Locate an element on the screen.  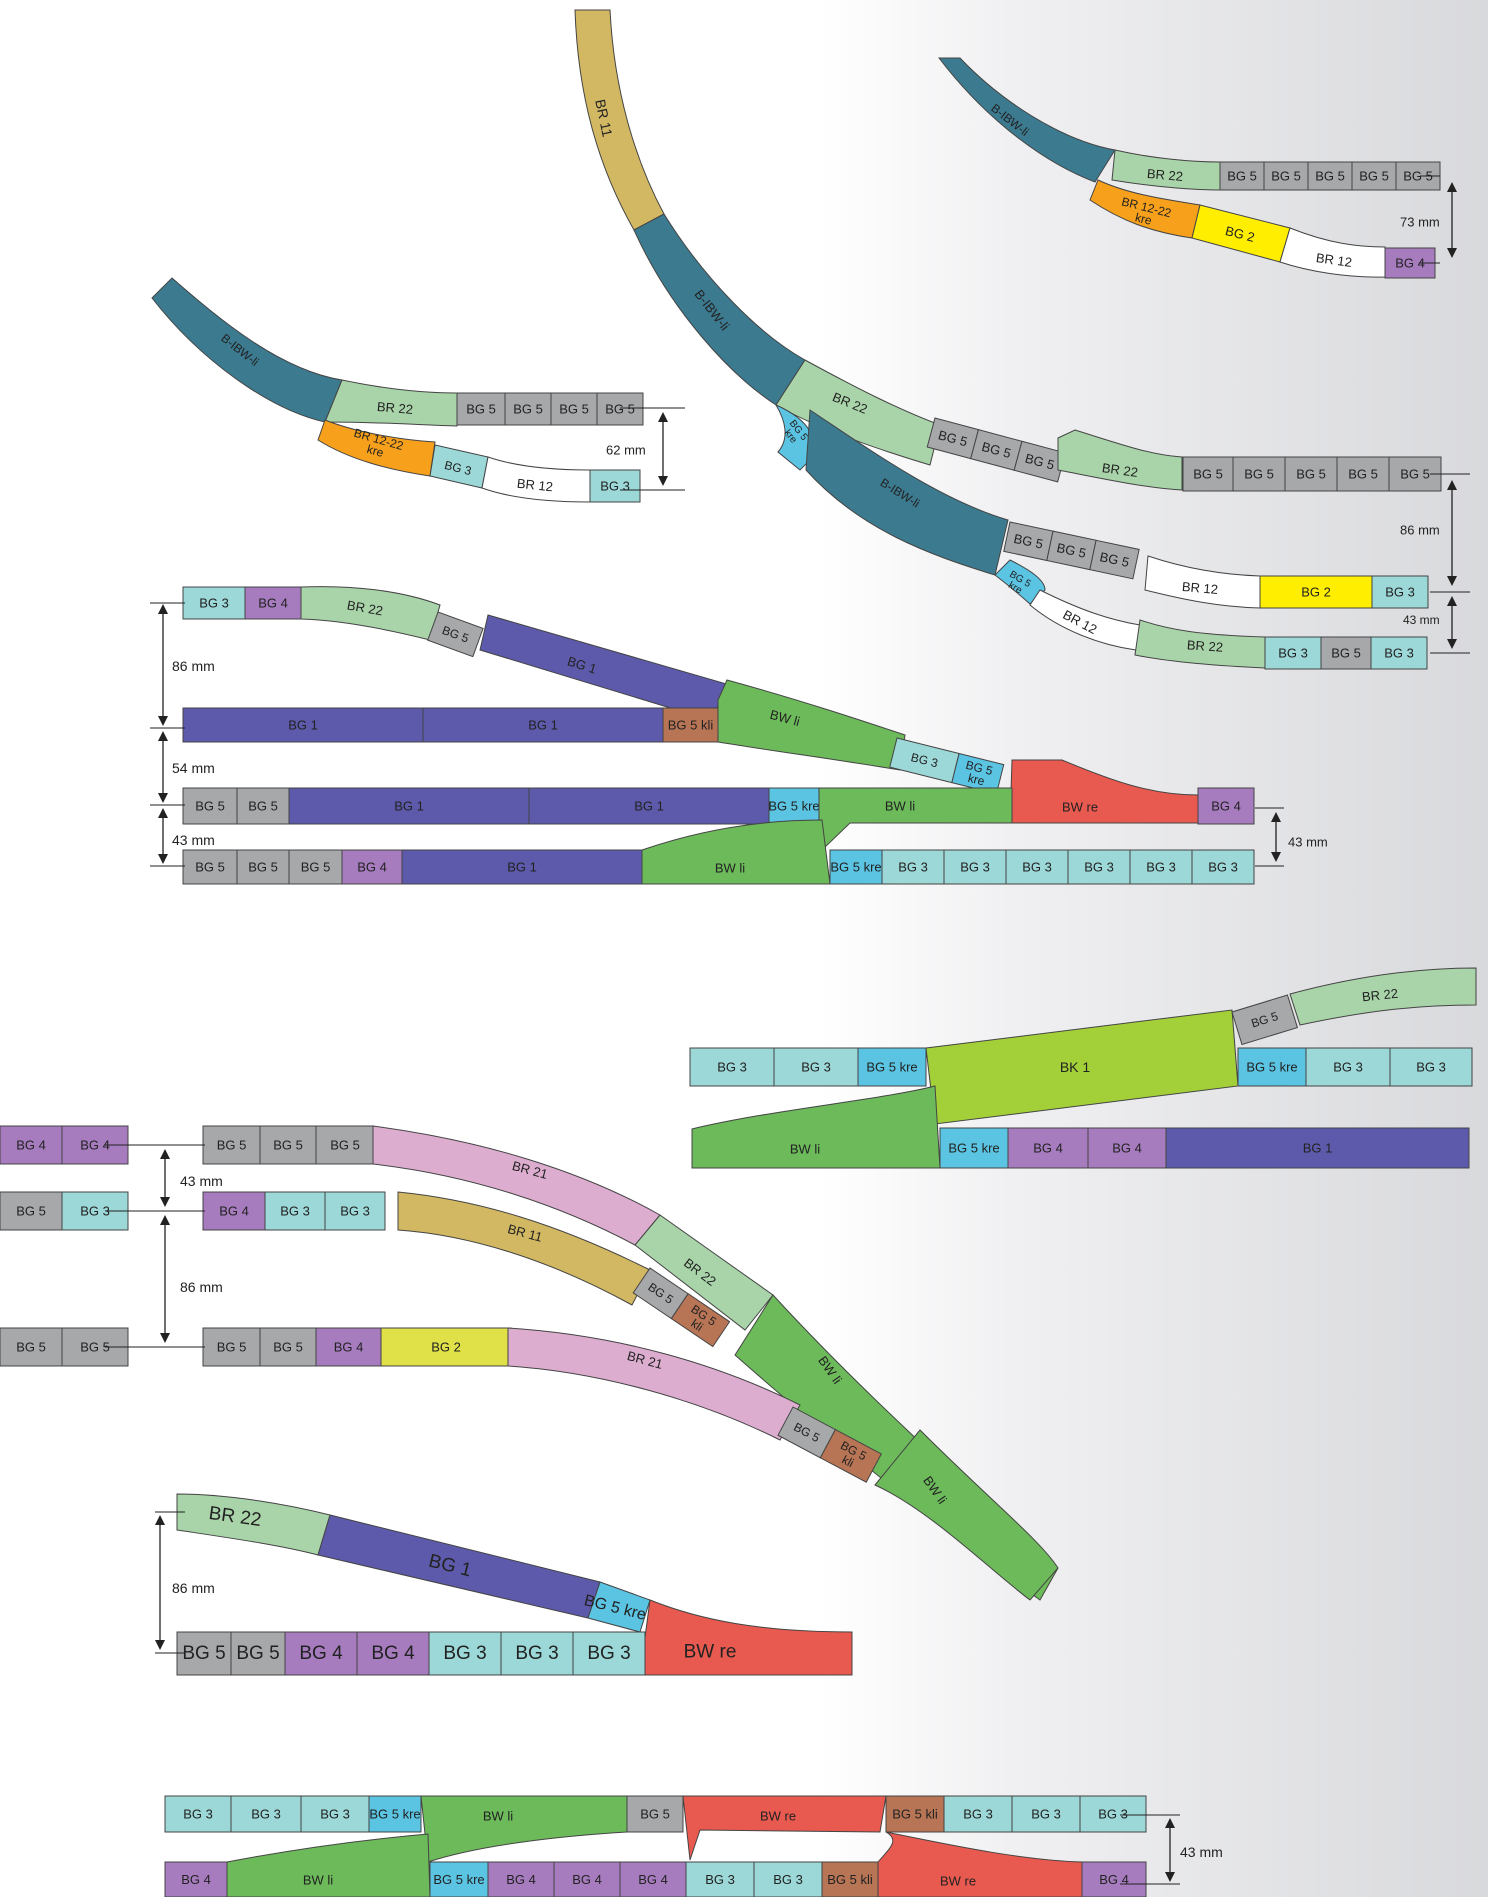
segment-bg-2: BG 2 is located at coordinates (1316, 592).